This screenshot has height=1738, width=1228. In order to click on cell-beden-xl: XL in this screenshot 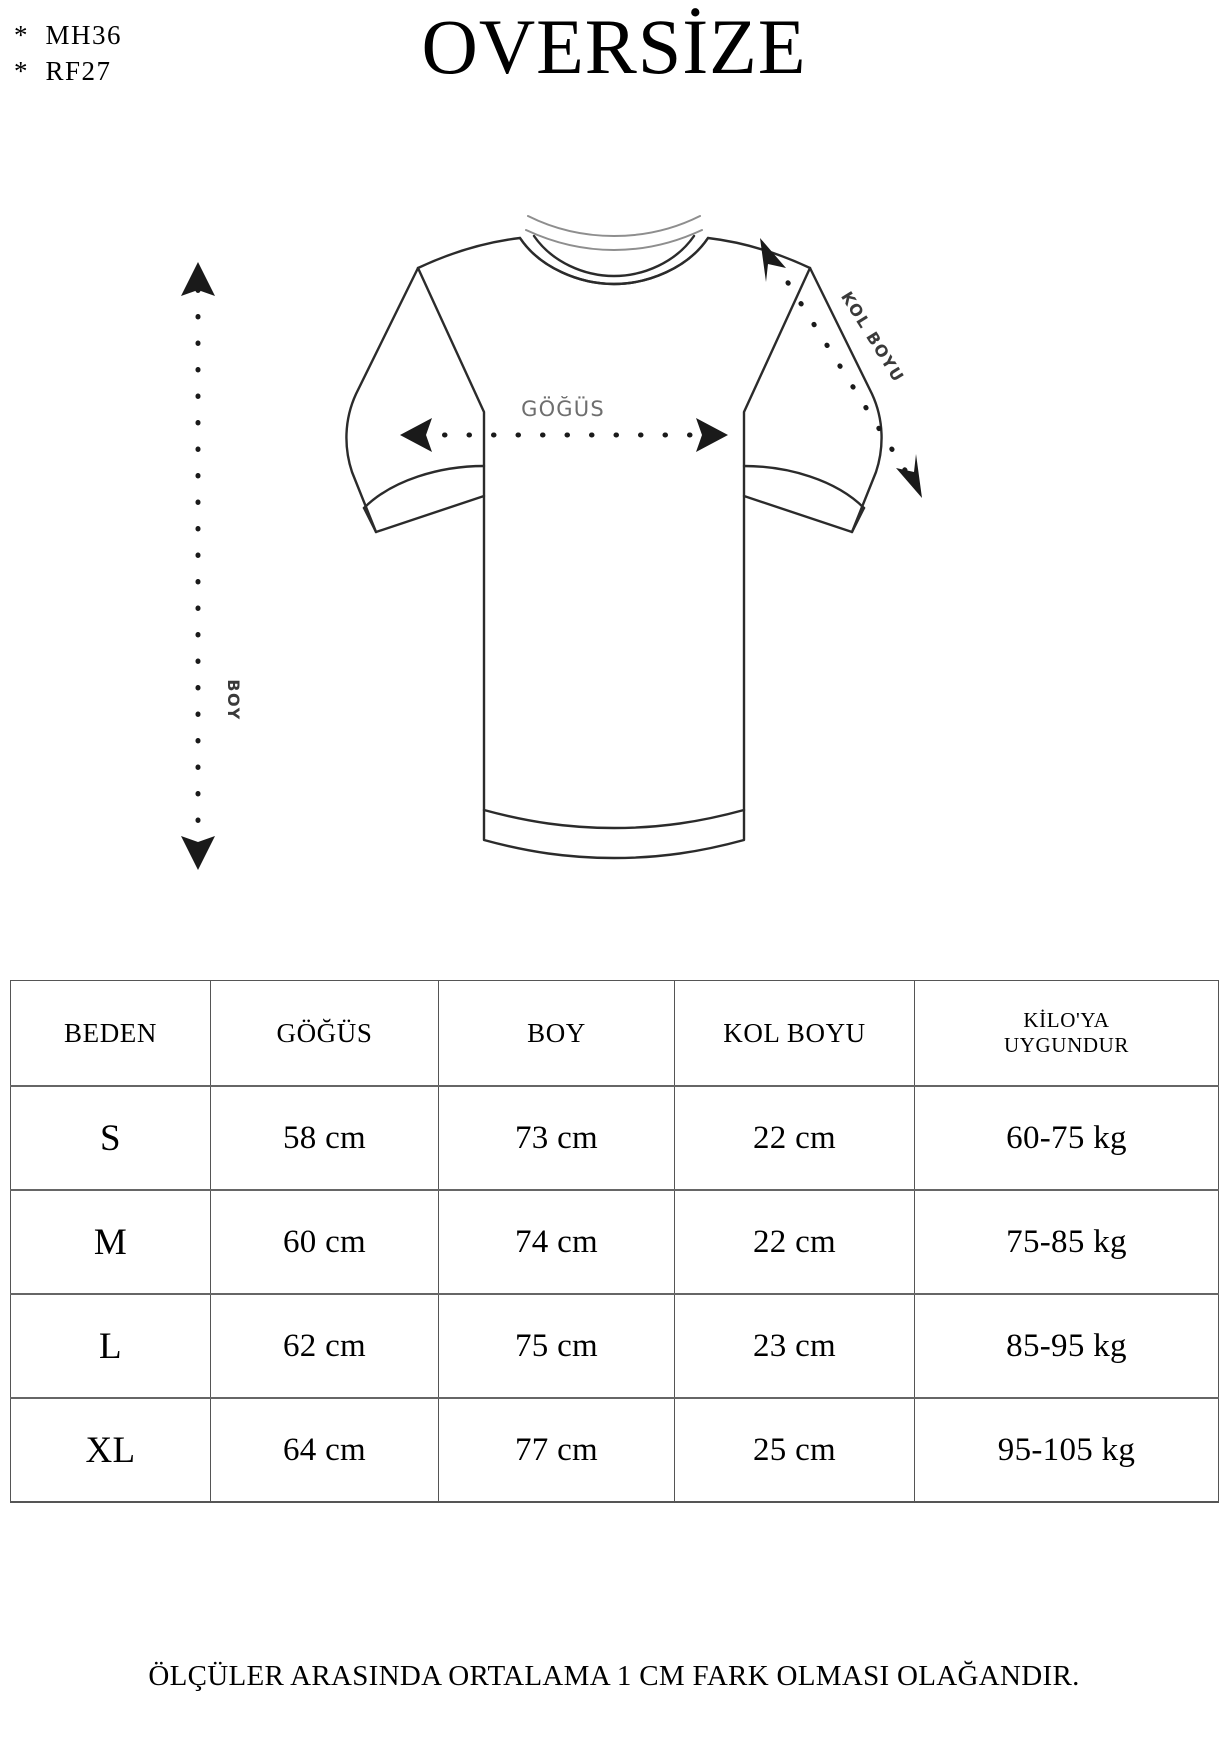, I will do `click(110, 1450)`.